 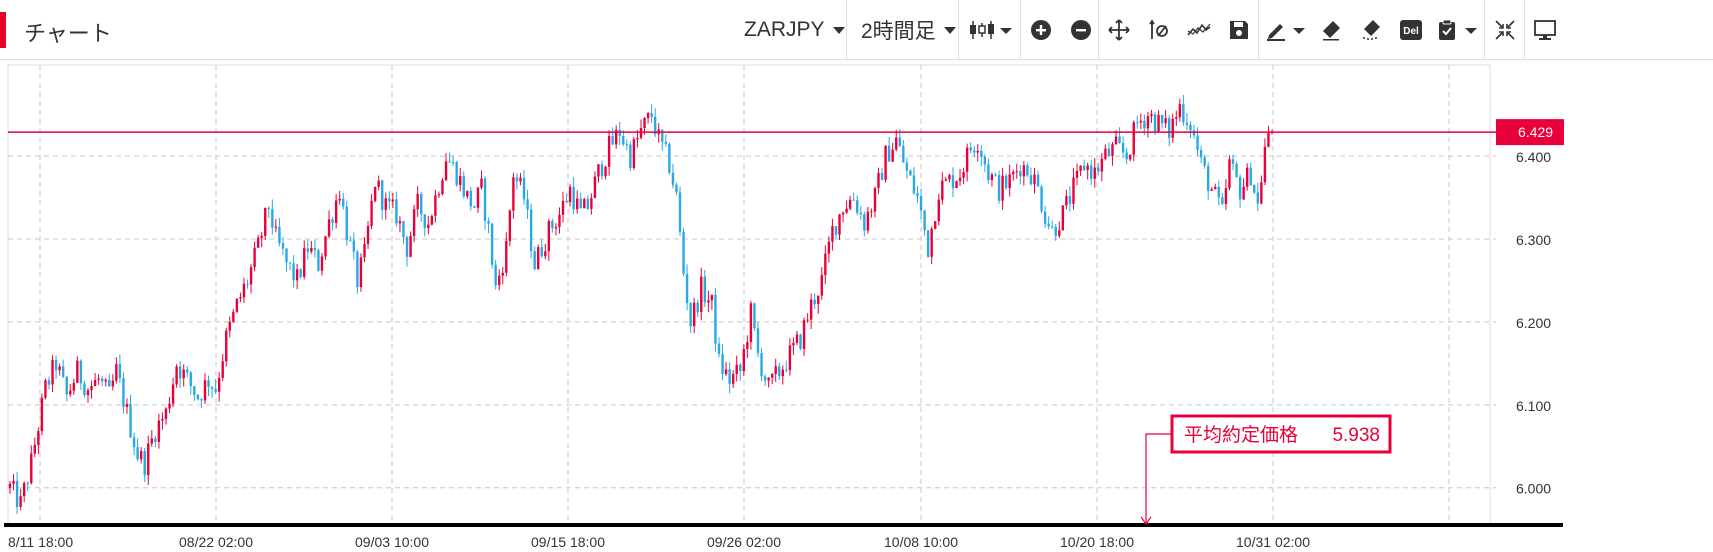 What do you see at coordinates (1533, 323) in the screenshot?
I see `y-axis-labels: 6.000 6.100 6.200 6.300 6.400` at bounding box center [1533, 323].